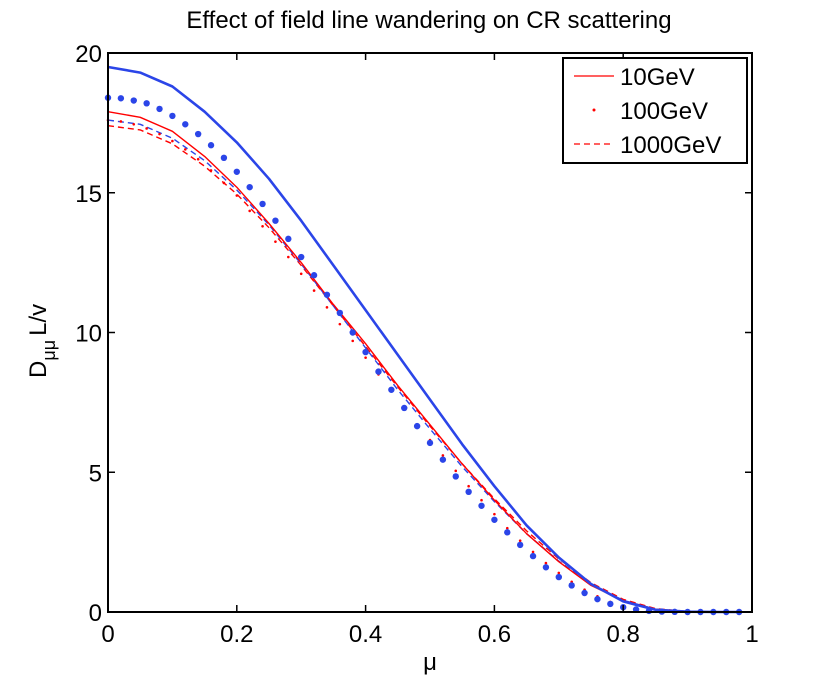  I want to click on x-tick-label: 0, so click(107, 634).